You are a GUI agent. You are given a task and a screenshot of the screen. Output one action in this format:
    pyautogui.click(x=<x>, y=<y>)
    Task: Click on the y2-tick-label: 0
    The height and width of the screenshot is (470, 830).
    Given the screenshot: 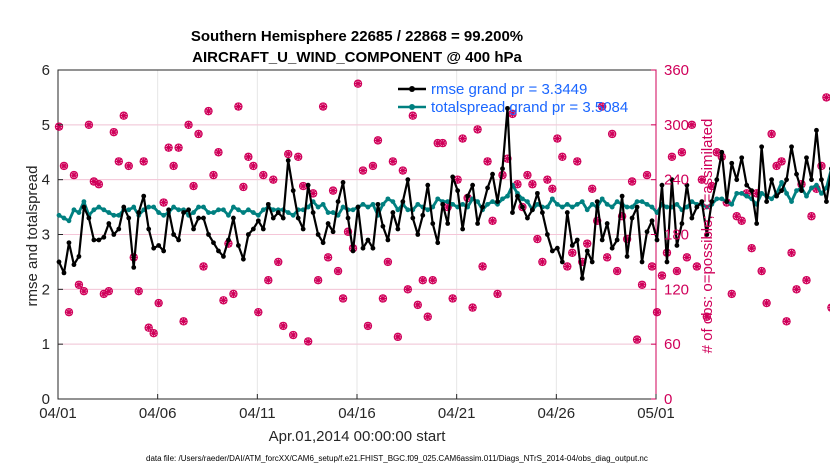 What is the action you would take?
    pyautogui.click(x=668, y=399)
    